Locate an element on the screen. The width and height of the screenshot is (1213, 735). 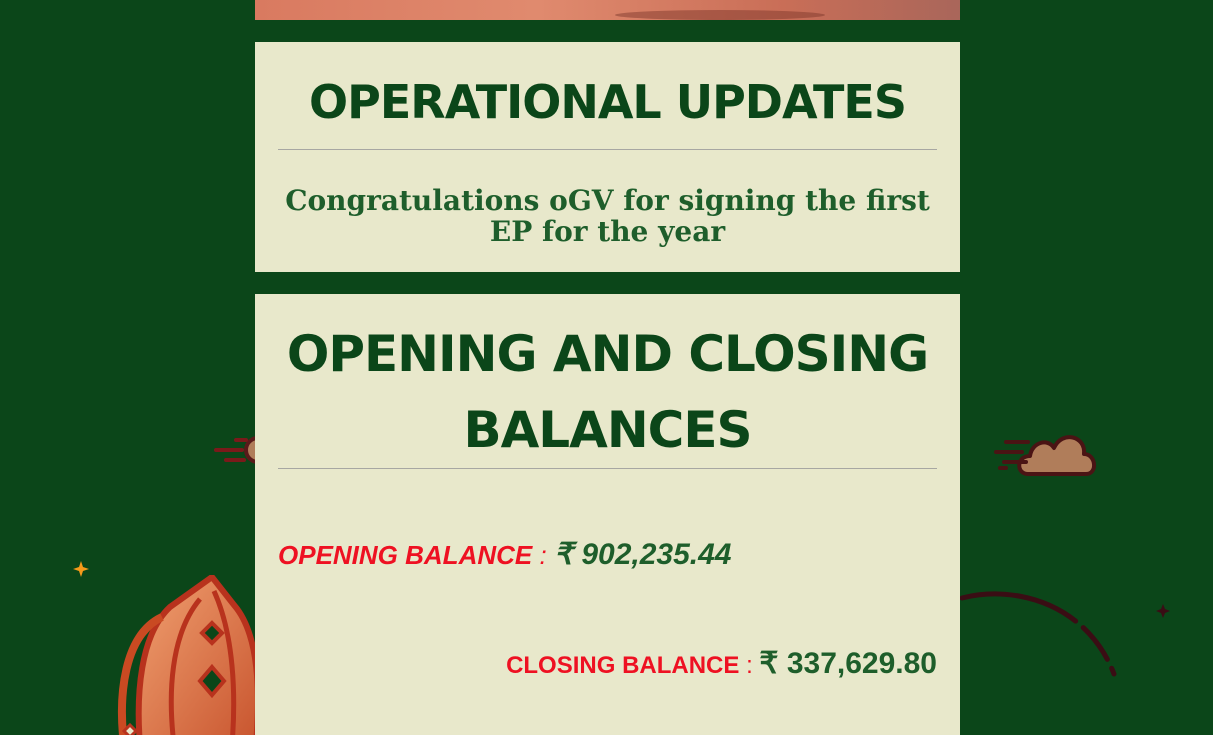
closing-balance-label: CLOSING BALANCE is located at coordinates (623, 665).